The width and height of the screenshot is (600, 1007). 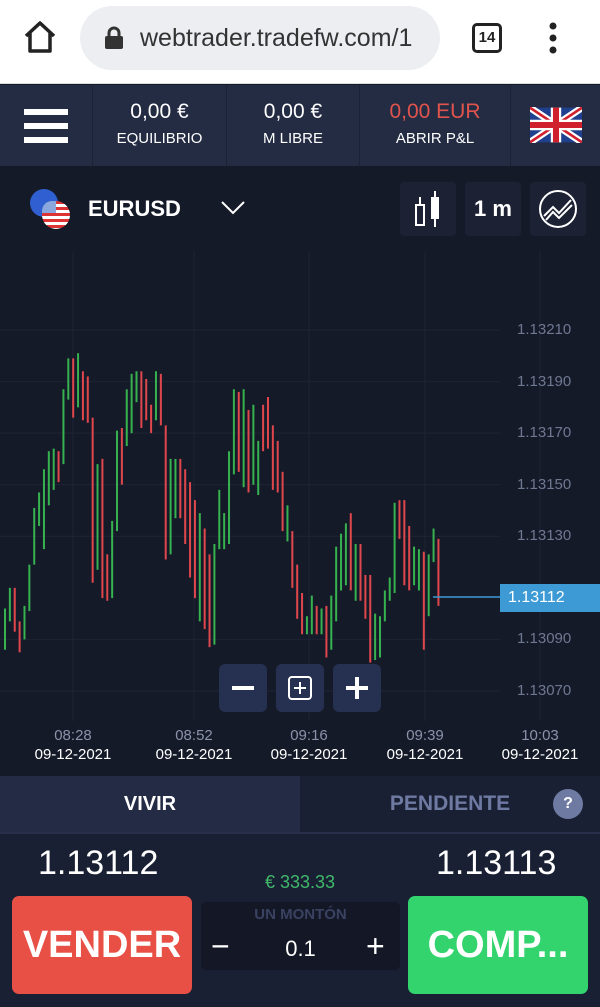 I want to click on y-tick-label: 1.13210, so click(x=544, y=329).